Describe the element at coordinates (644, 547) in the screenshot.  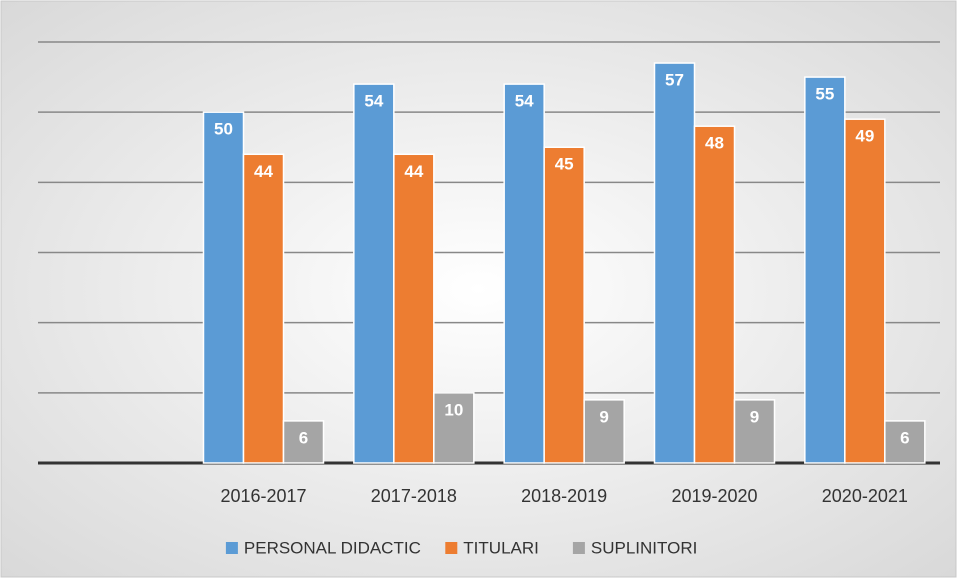
I see `legend-label: SUPLINITORI` at that location.